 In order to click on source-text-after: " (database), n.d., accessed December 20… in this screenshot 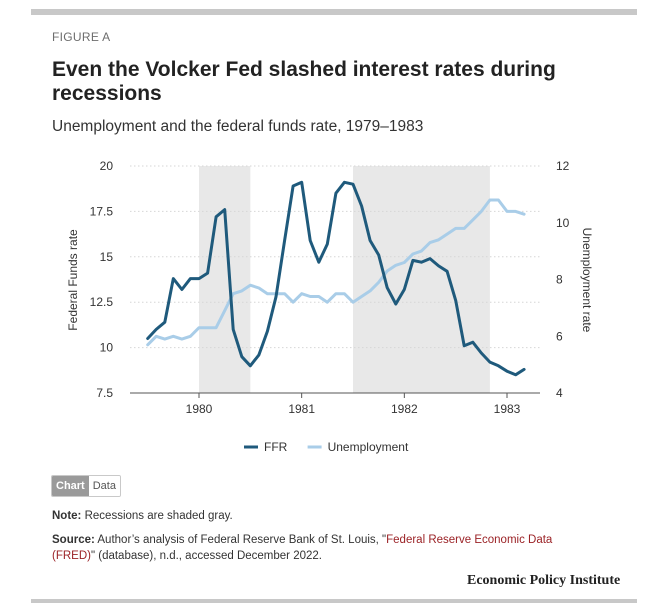, I will do `click(206, 556)`.